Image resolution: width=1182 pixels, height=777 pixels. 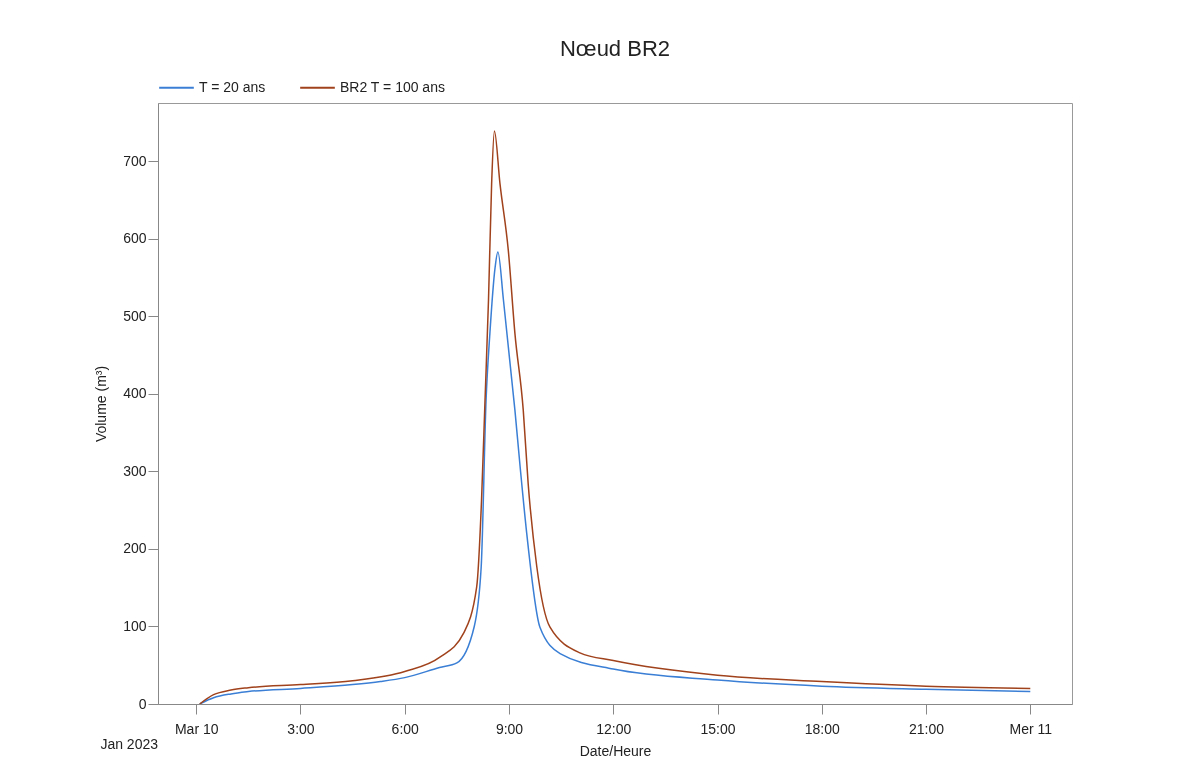 What do you see at coordinates (142, 703) in the screenshot?
I see `y-tick-label: 0` at bounding box center [142, 703].